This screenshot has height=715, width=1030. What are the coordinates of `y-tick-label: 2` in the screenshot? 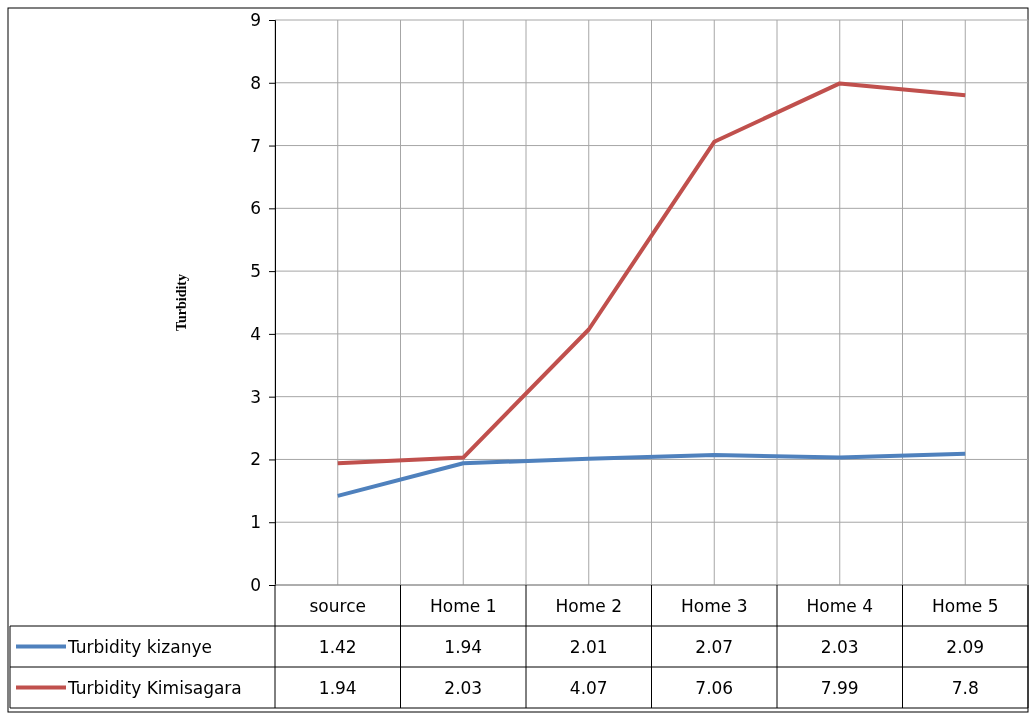 It's located at (255, 459).